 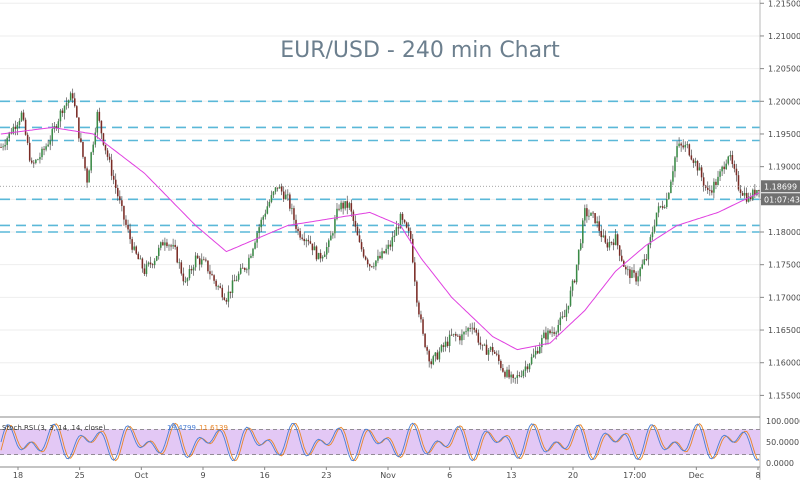 I want to click on y-tick-label: 1.21000, so click(x=784, y=36).